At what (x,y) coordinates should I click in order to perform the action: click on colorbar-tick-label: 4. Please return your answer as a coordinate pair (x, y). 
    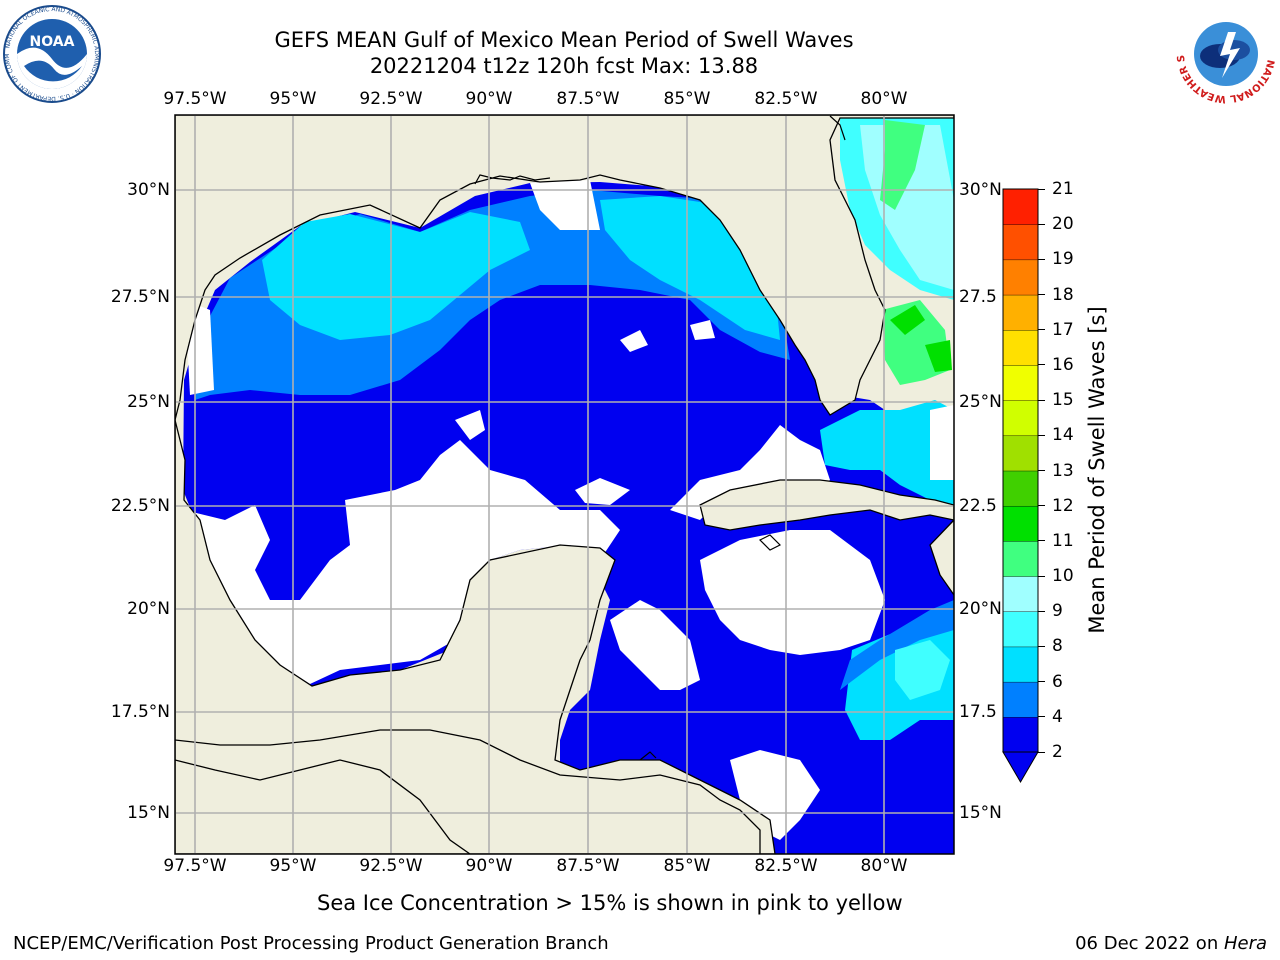
    Looking at the image, I should click on (1057, 716).